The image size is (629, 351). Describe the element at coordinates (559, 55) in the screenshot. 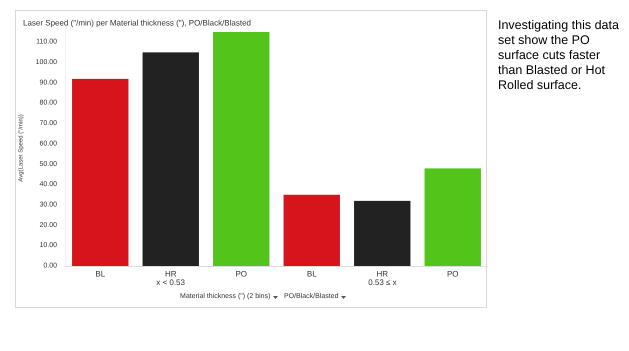

I see `text: Investigating this data set show the PO surface cuts faster than Blasted or Hot Rolled surface.` at that location.